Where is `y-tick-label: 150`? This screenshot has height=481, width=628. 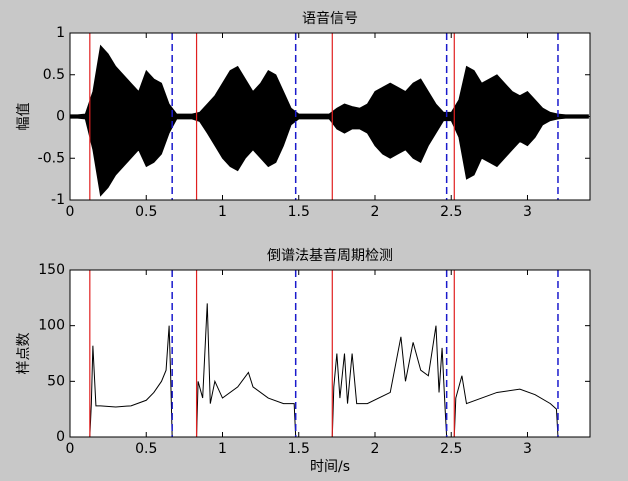 y-tick-label: 150 is located at coordinates (51, 270).